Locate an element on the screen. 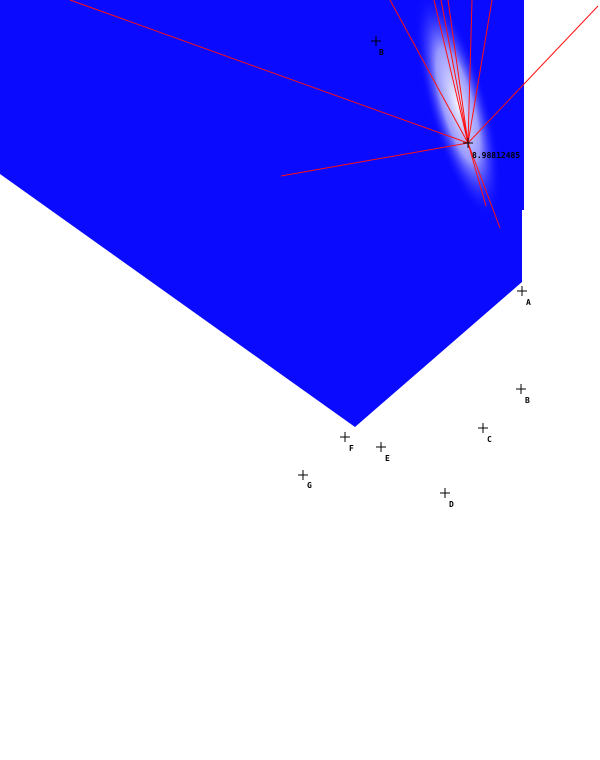 Image resolution: width=600 pixels, height=760 pixels. point-label: E is located at coordinates (387, 458).